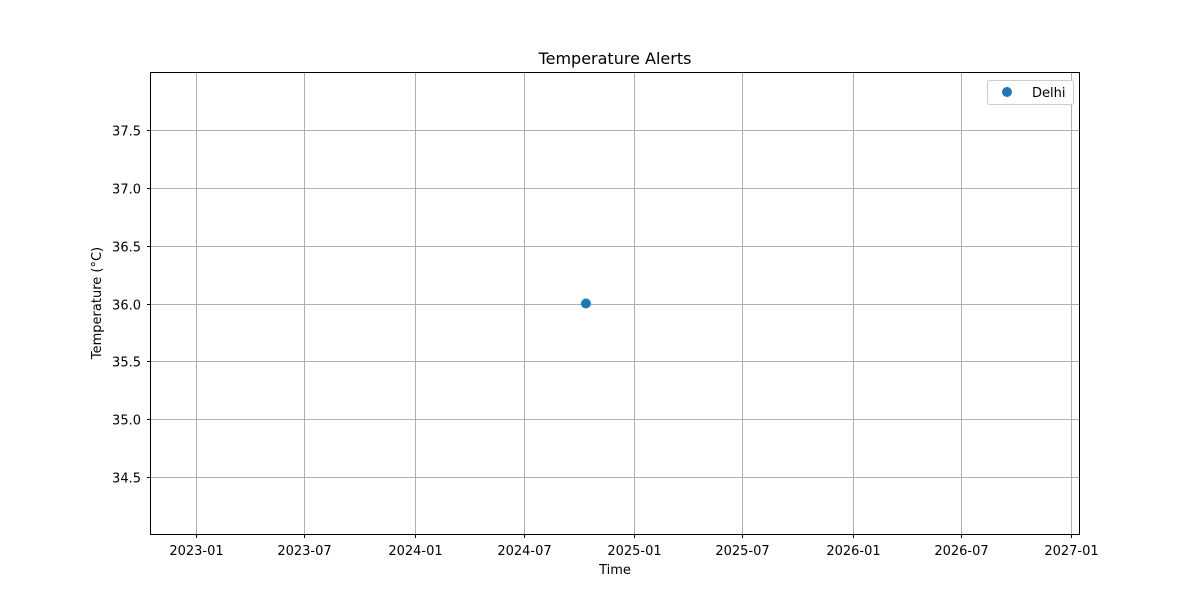  I want to click on x-tick-label: 2023-01, so click(196, 551).